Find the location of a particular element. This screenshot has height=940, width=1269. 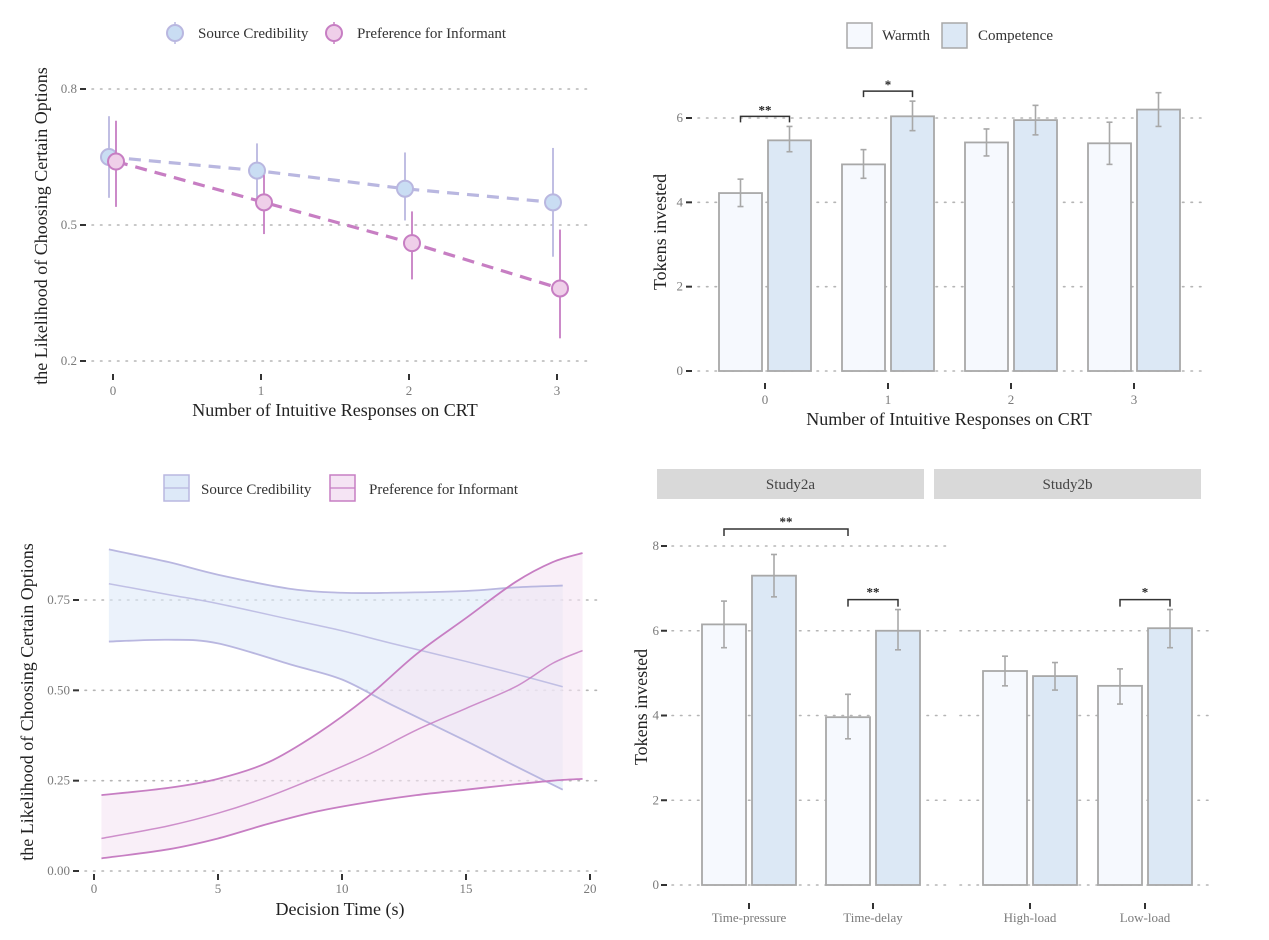

legend-key-pi is located at coordinates (334, 33).